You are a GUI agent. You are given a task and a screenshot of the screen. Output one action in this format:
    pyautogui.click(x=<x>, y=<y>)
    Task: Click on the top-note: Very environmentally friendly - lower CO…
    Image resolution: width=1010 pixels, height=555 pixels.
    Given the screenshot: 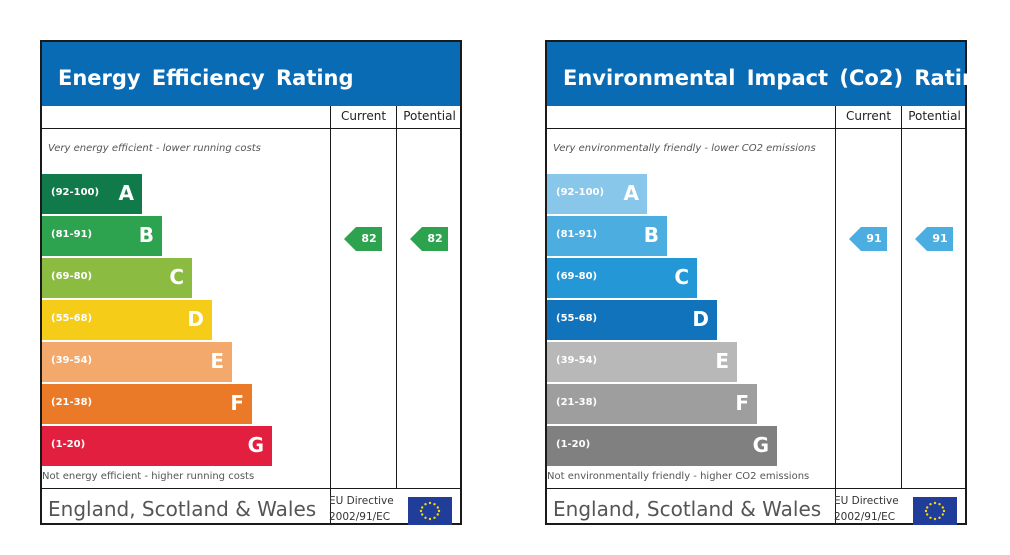 What is the action you would take?
    pyautogui.click(x=684, y=148)
    